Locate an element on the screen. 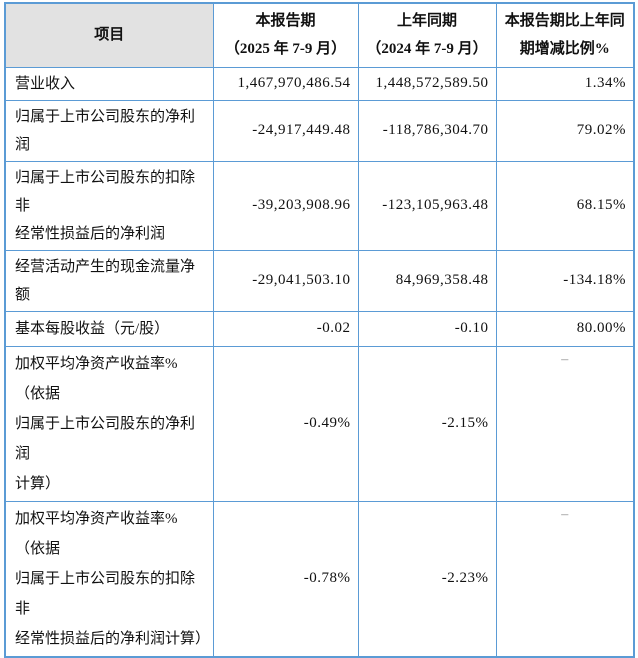  row-label: 归属于上市公司股东的净利润 is located at coordinates (109, 130).